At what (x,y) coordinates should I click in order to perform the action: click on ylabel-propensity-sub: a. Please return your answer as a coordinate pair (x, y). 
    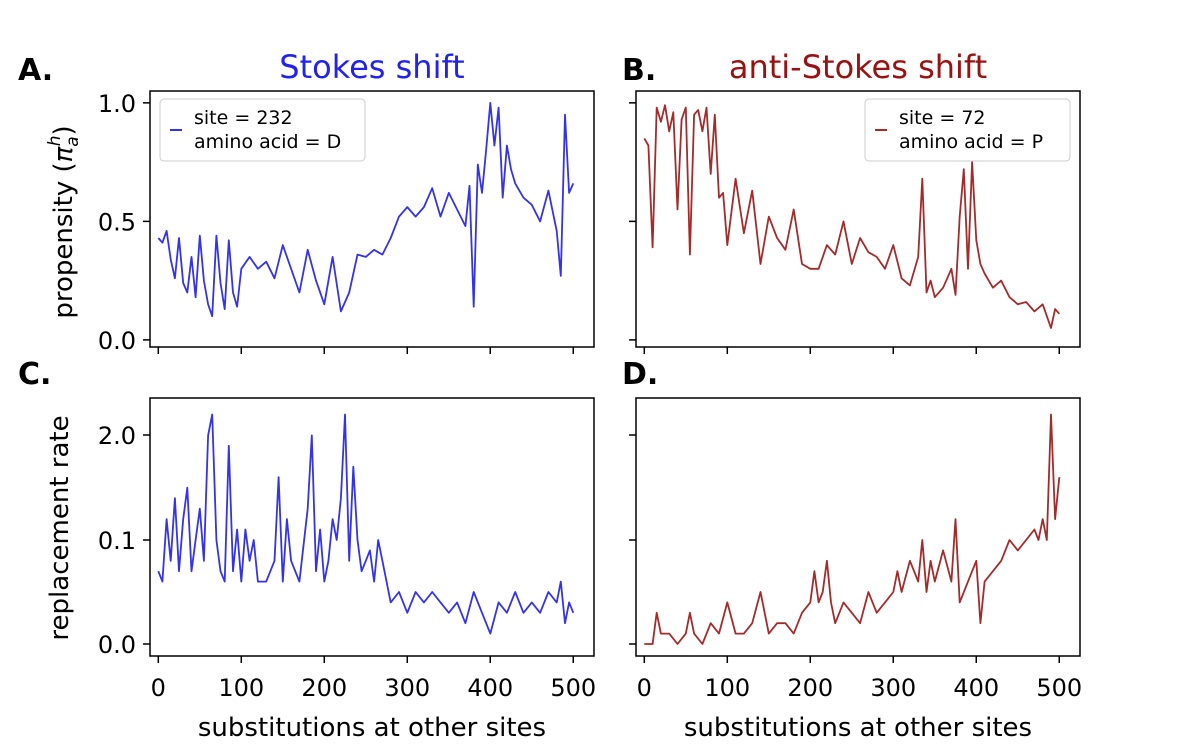
    Looking at the image, I should click on (73, 141).